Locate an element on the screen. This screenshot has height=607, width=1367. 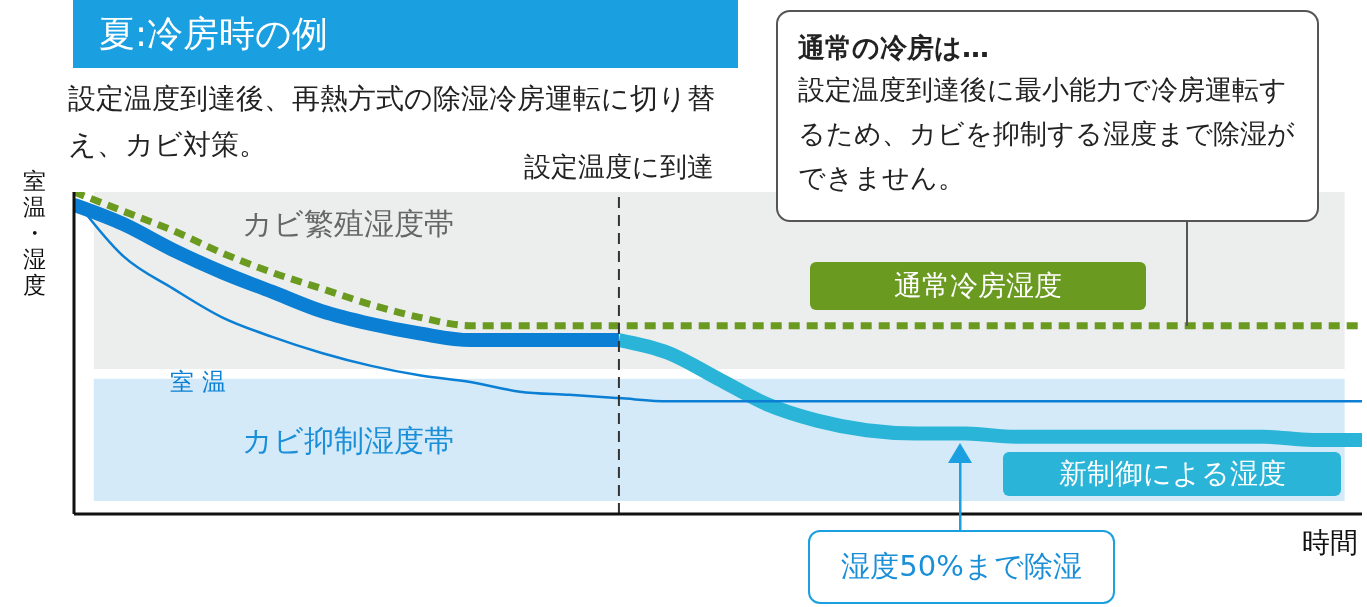
series-label: 室 温 is located at coordinates (198, 382).